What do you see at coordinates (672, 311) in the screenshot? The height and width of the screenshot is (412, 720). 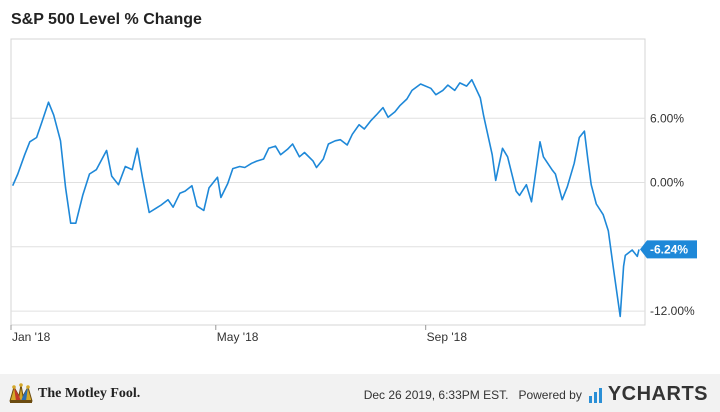 I see `y-tick-label: -12.00%` at bounding box center [672, 311].